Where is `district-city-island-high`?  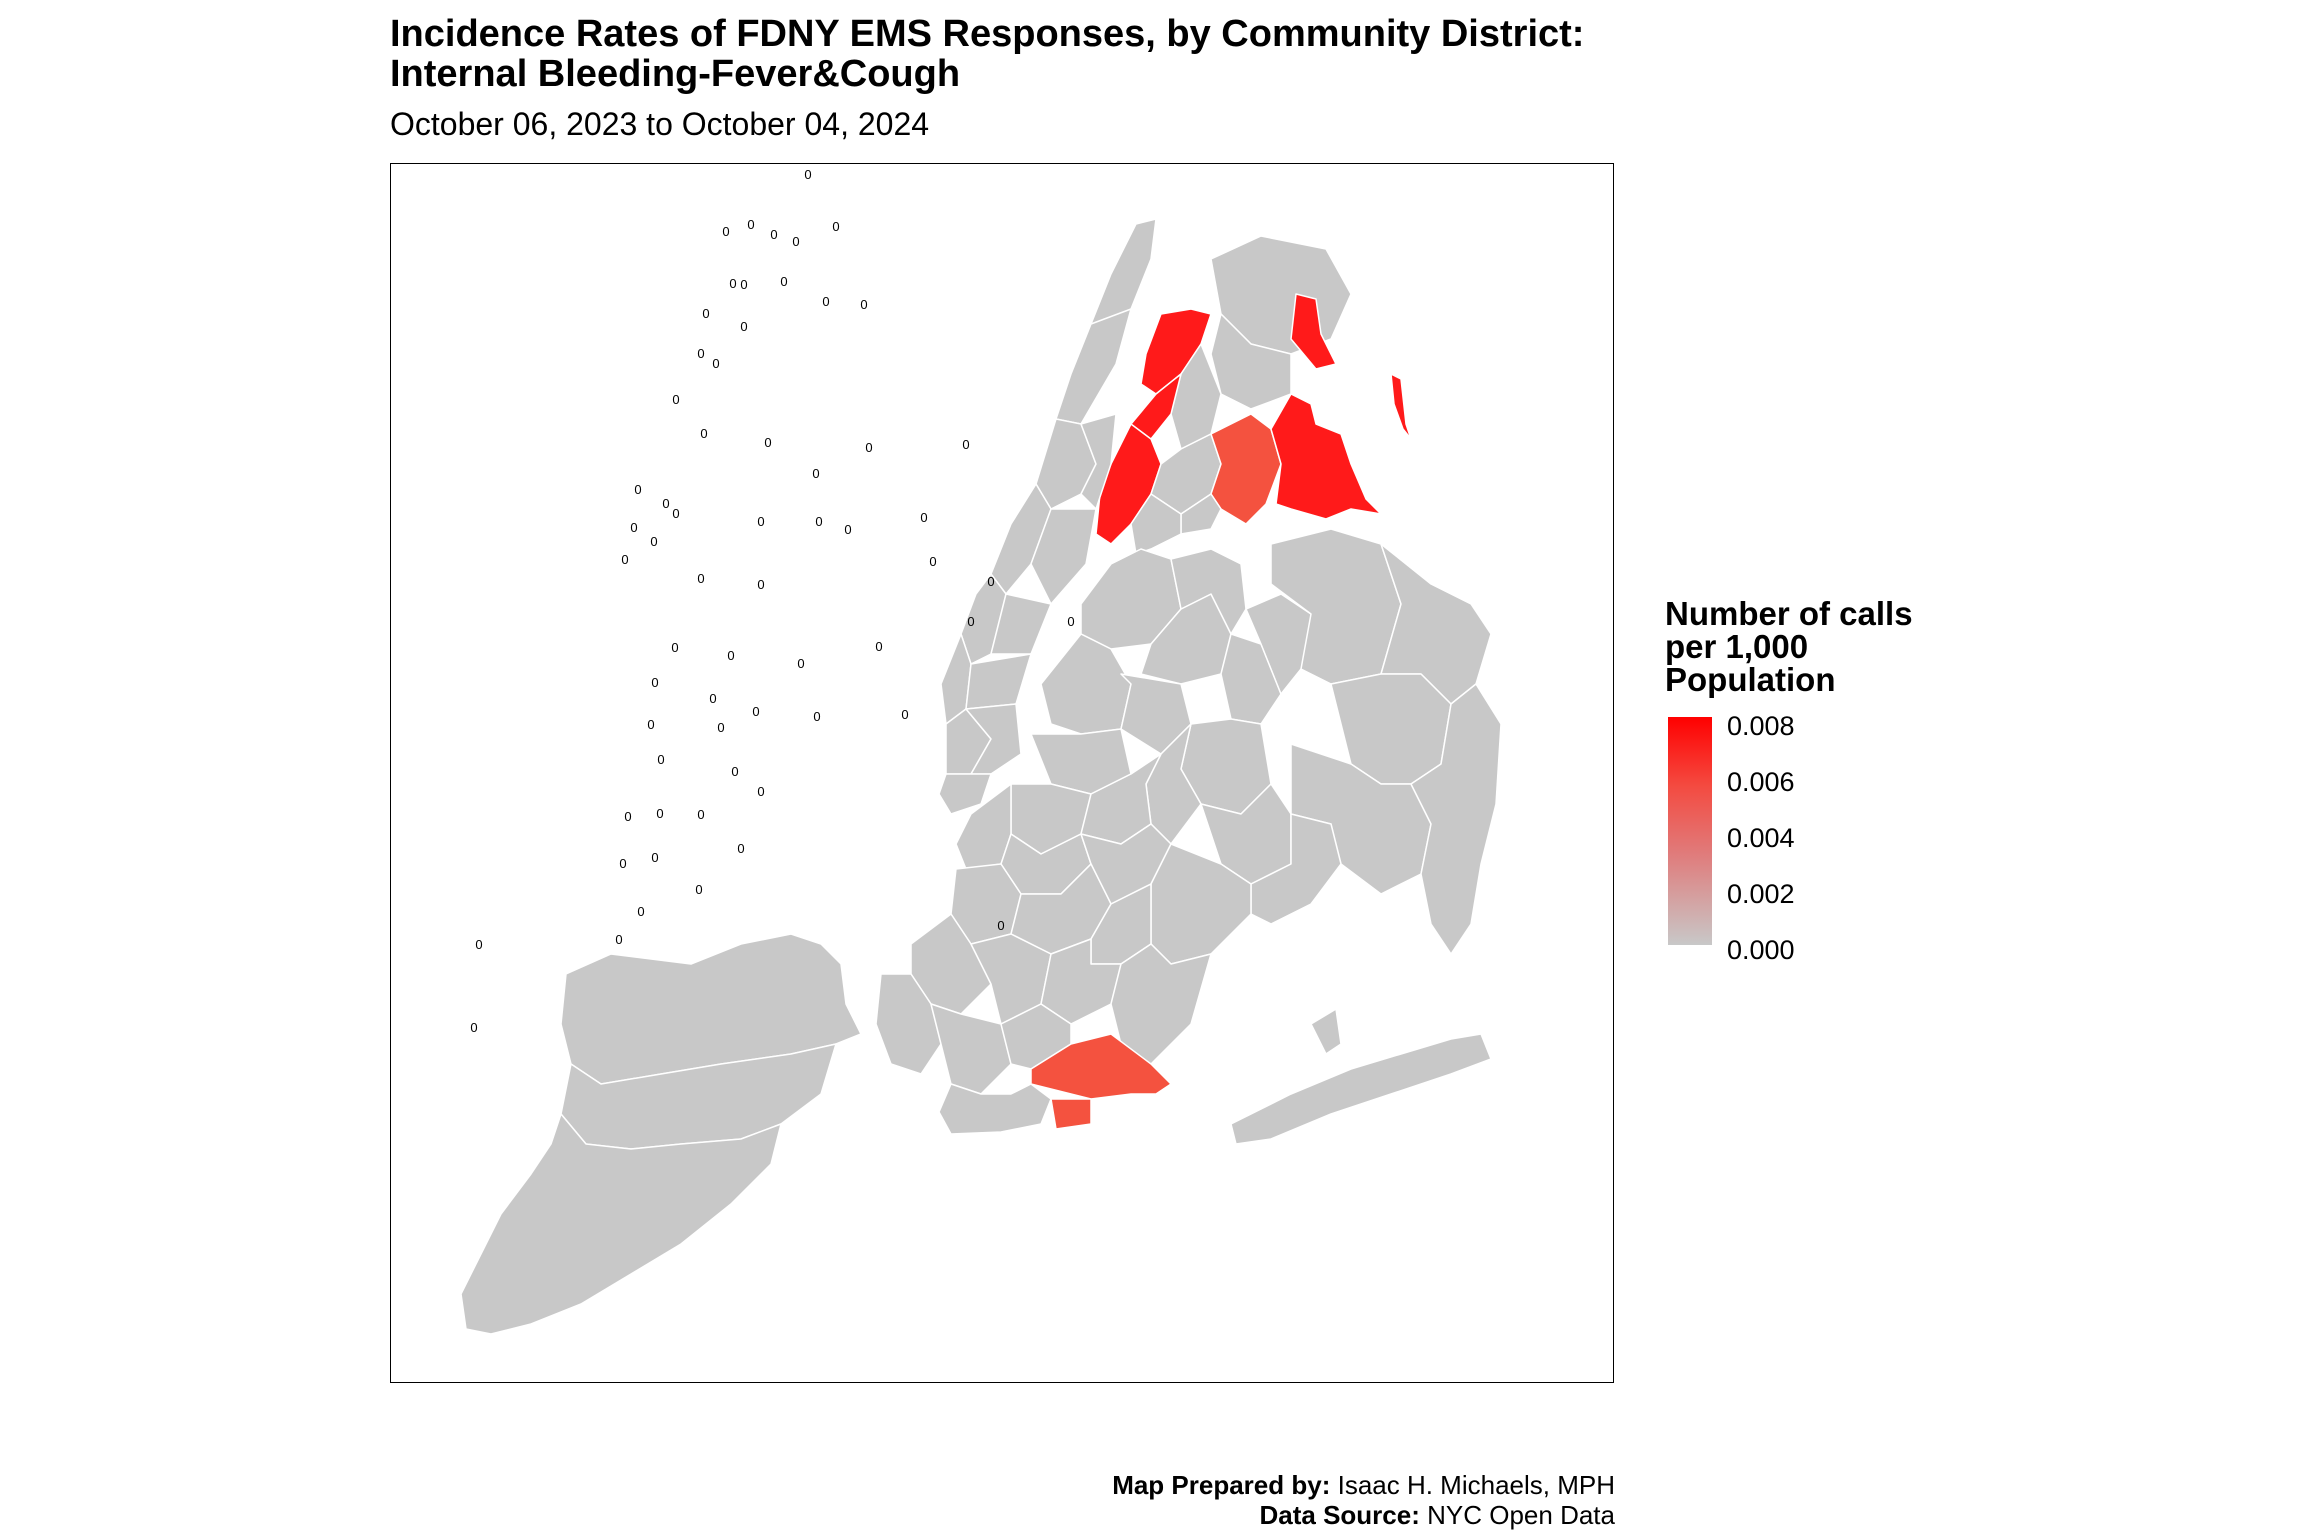
district-city-island-high is located at coordinates (1401, 406).